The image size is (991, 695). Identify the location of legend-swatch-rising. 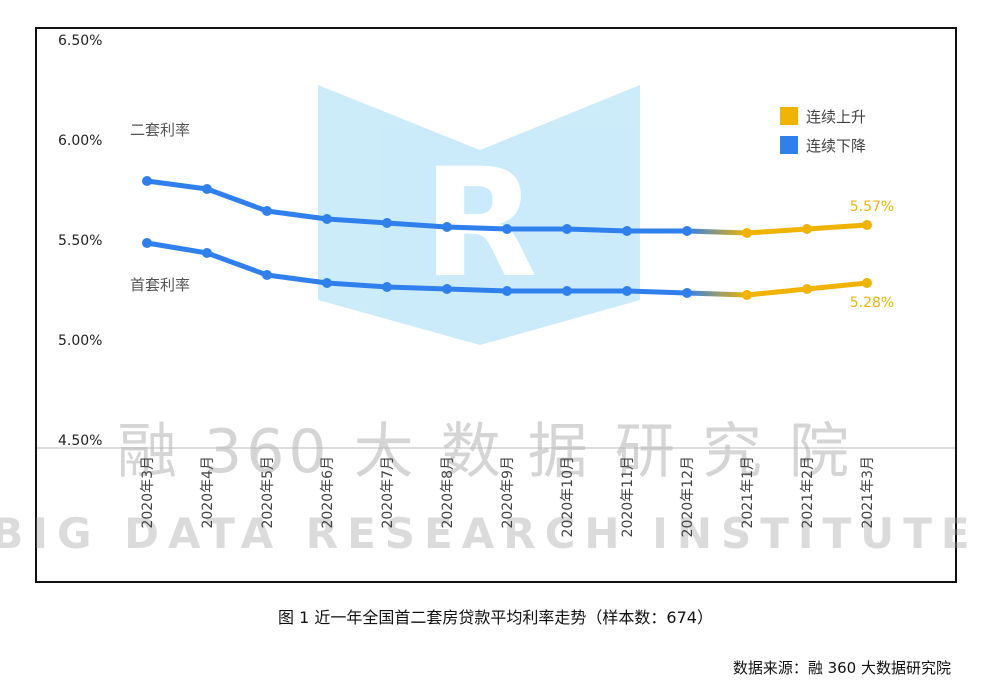
(789, 116).